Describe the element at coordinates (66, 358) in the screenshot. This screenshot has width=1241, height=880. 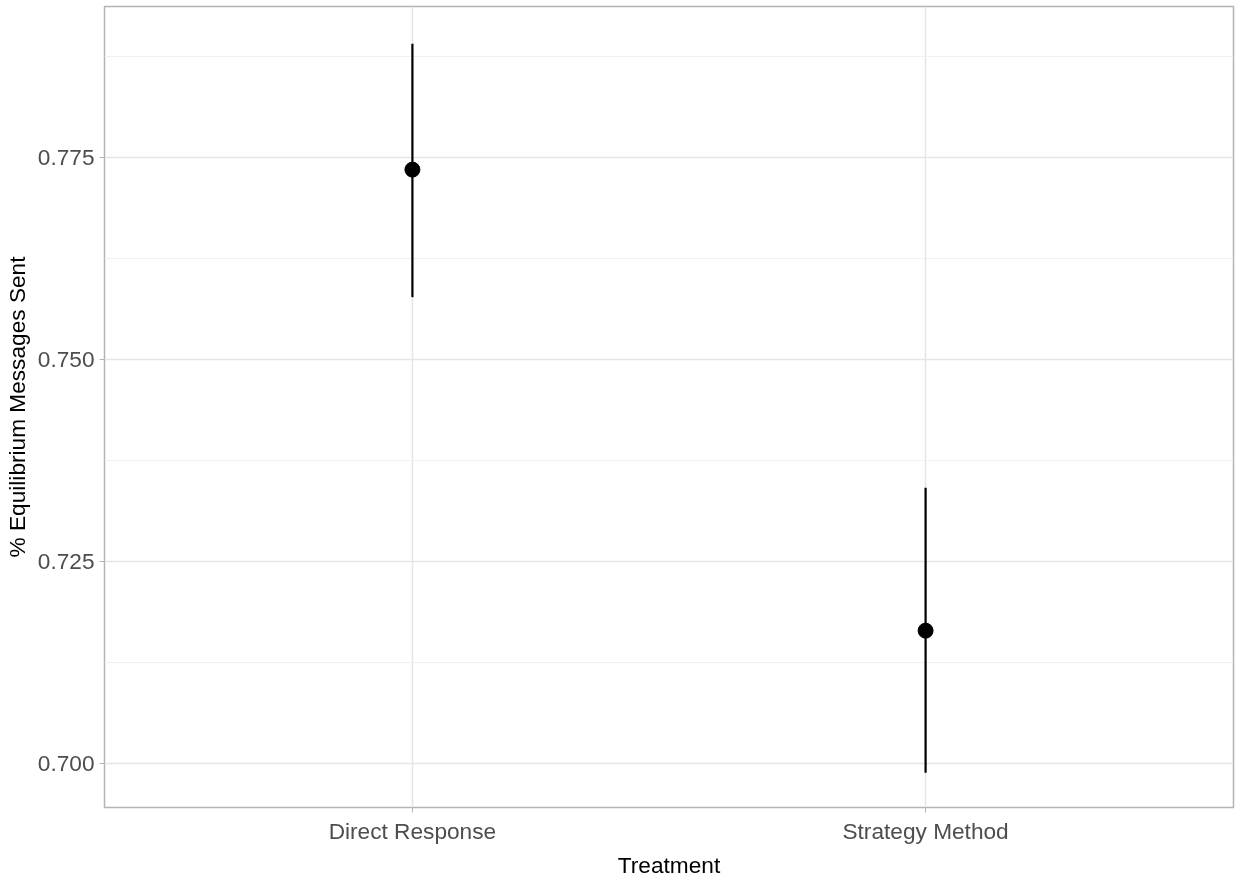
I see `y-tick-label: 0.750` at that location.